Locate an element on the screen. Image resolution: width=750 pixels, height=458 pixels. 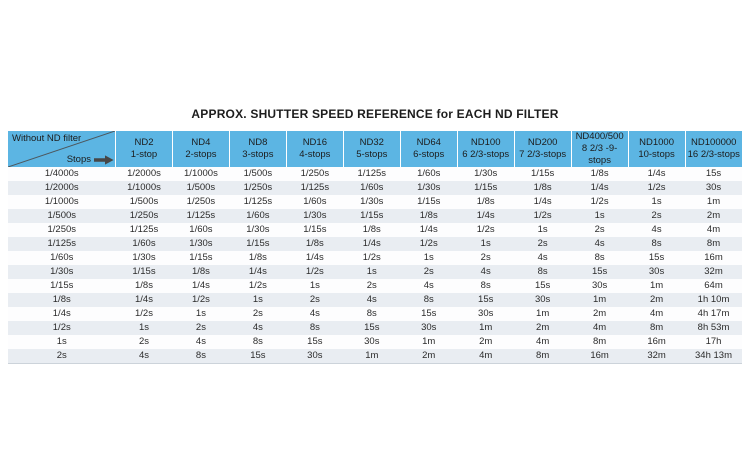
speed-cell: 32m is located at coordinates (657, 356).